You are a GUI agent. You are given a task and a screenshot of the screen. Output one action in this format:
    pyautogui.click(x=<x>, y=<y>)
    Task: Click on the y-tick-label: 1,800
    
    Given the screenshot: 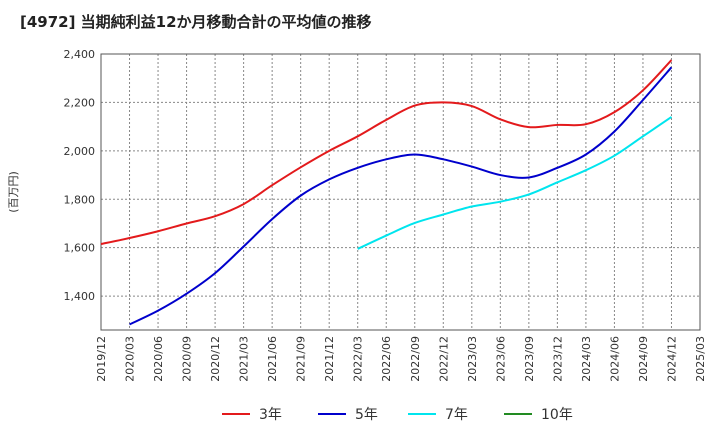 What is the action you would take?
    pyautogui.click(x=80, y=199)
    